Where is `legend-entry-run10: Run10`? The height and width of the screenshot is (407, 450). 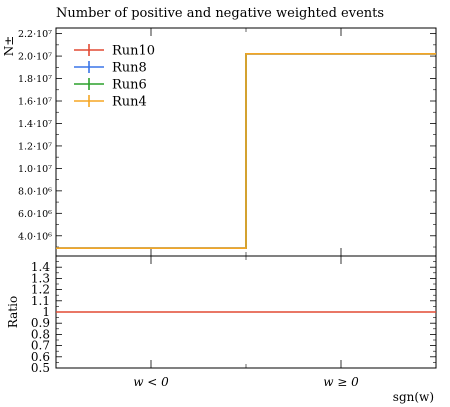 legend-entry-run10: Run10 is located at coordinates (133, 51).